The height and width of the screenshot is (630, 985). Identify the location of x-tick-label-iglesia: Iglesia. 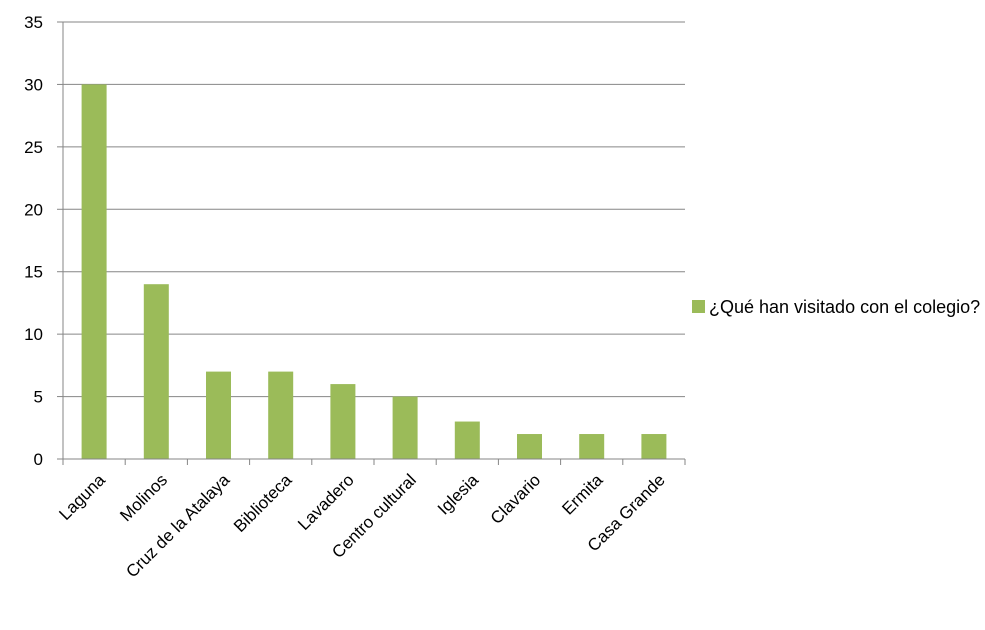
(458, 494).